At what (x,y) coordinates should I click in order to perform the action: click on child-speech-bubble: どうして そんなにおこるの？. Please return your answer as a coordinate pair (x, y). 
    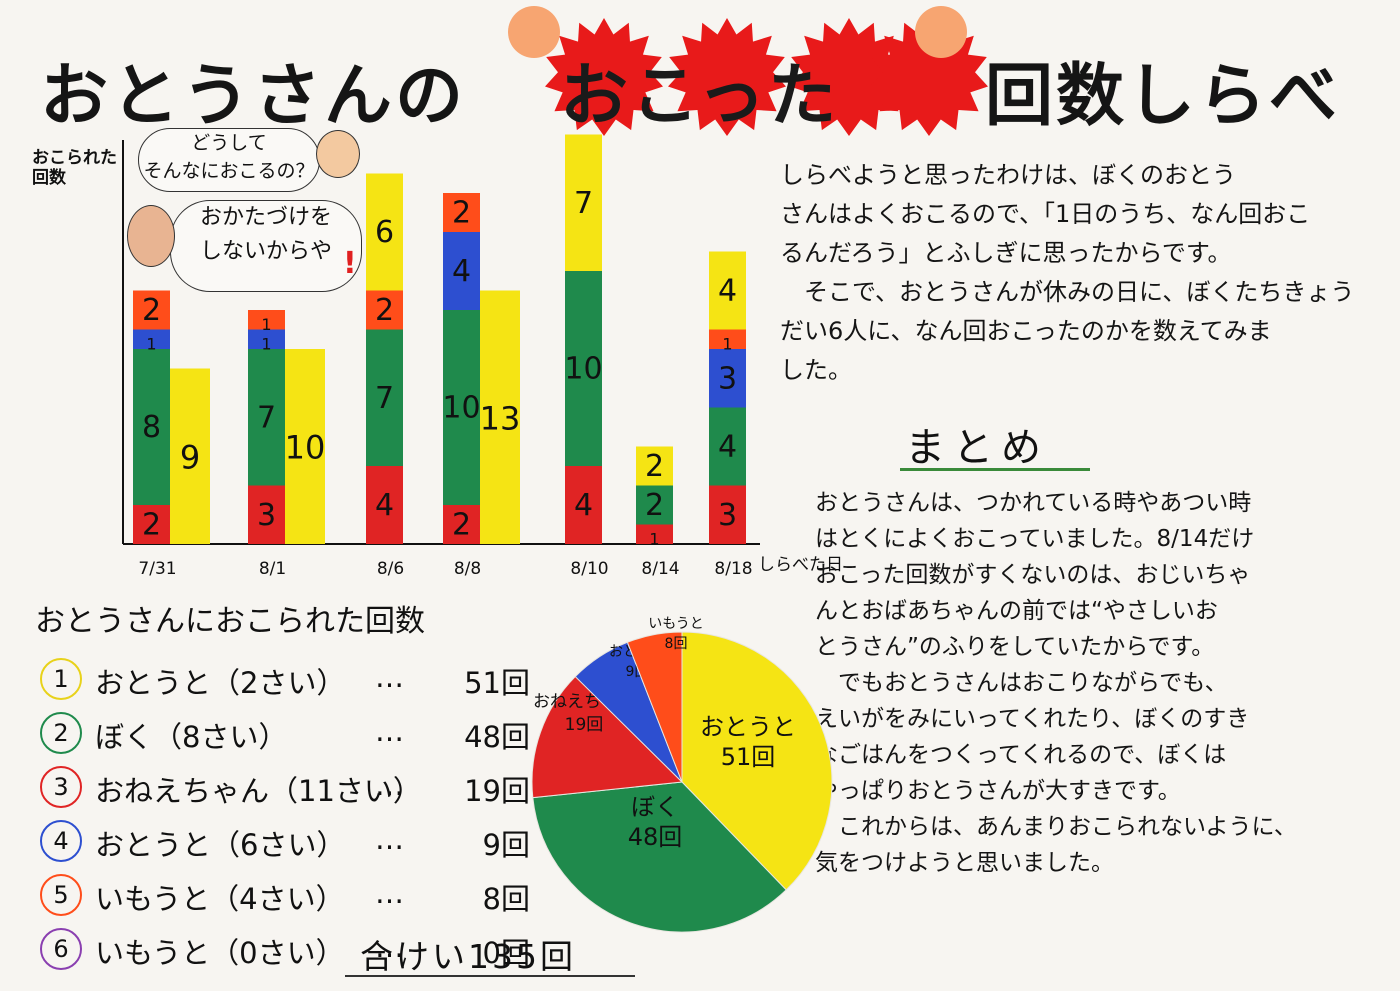
    Looking at the image, I should click on (229, 160).